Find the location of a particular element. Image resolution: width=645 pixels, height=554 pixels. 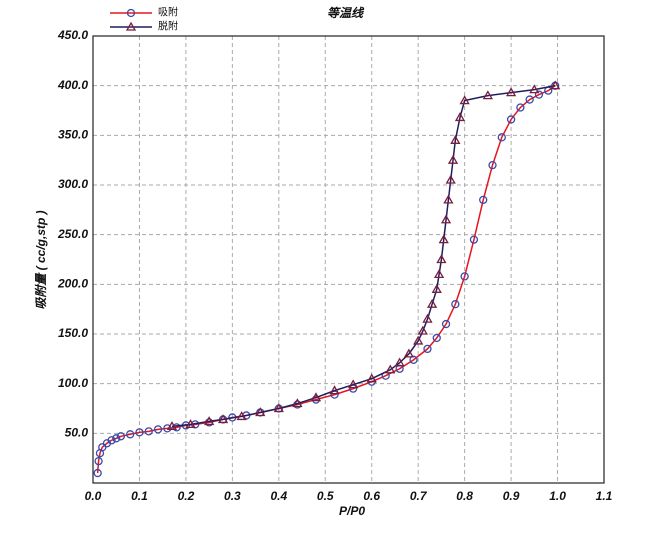

x-tick-label: 0.9 is located at coordinates (511, 496).